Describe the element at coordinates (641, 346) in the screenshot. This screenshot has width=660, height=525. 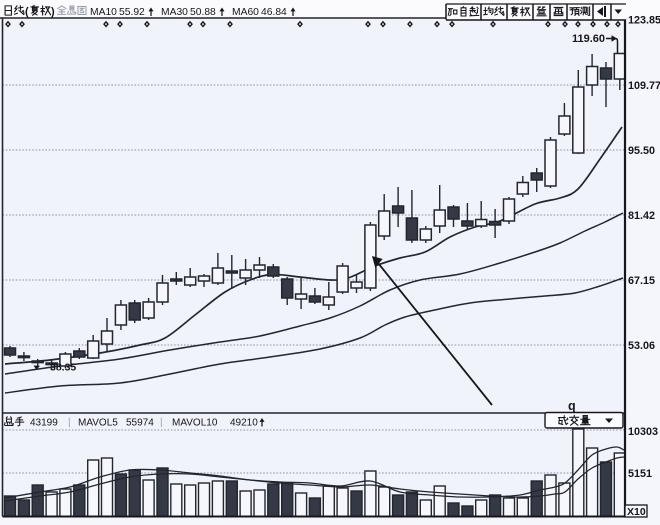
I see `svg-text: 53.06` at that location.